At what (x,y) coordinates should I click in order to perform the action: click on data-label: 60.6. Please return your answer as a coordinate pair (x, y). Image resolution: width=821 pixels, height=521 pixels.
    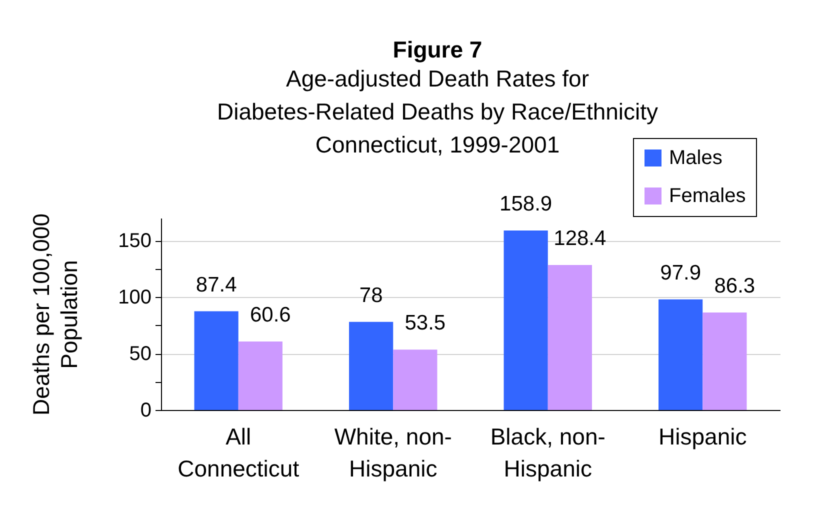
    Looking at the image, I should click on (270, 315).